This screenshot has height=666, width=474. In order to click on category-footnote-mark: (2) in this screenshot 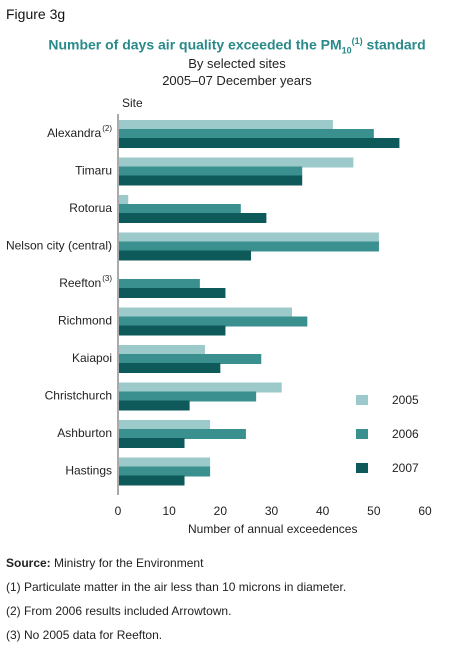, I will do `click(107, 128)`.